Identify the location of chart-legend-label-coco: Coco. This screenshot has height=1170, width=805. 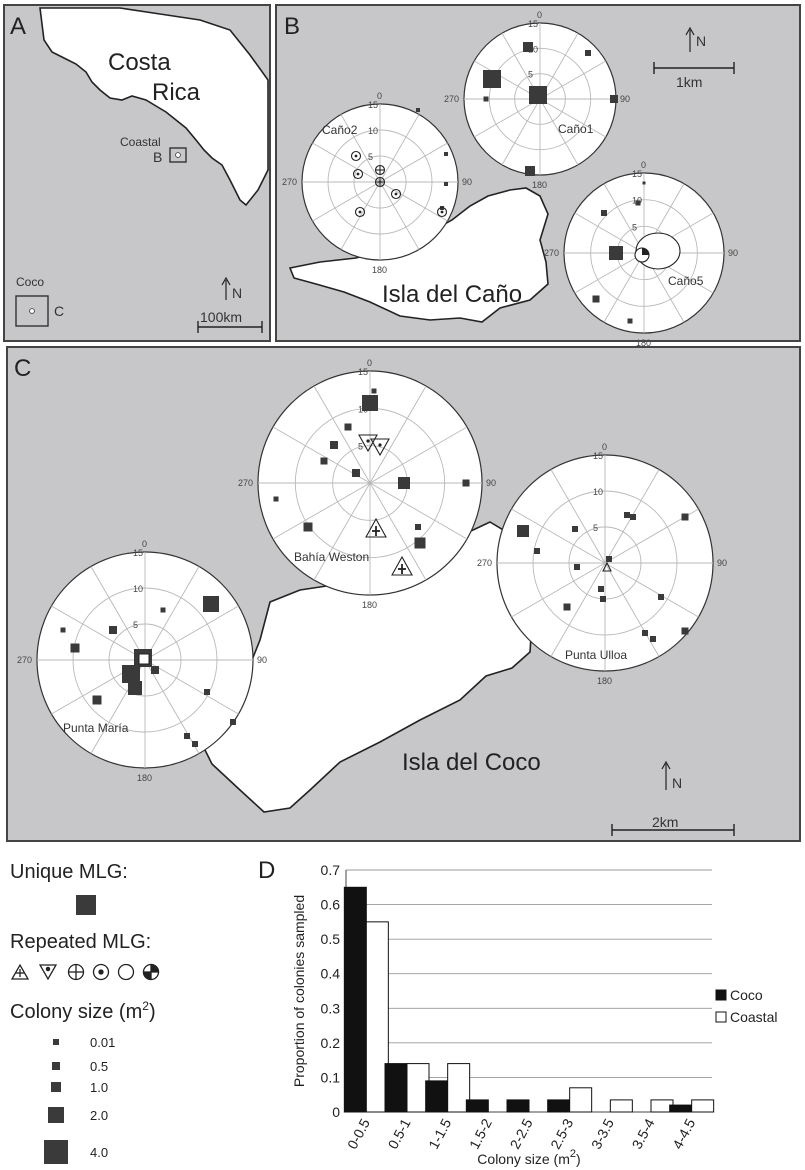
(746, 995).